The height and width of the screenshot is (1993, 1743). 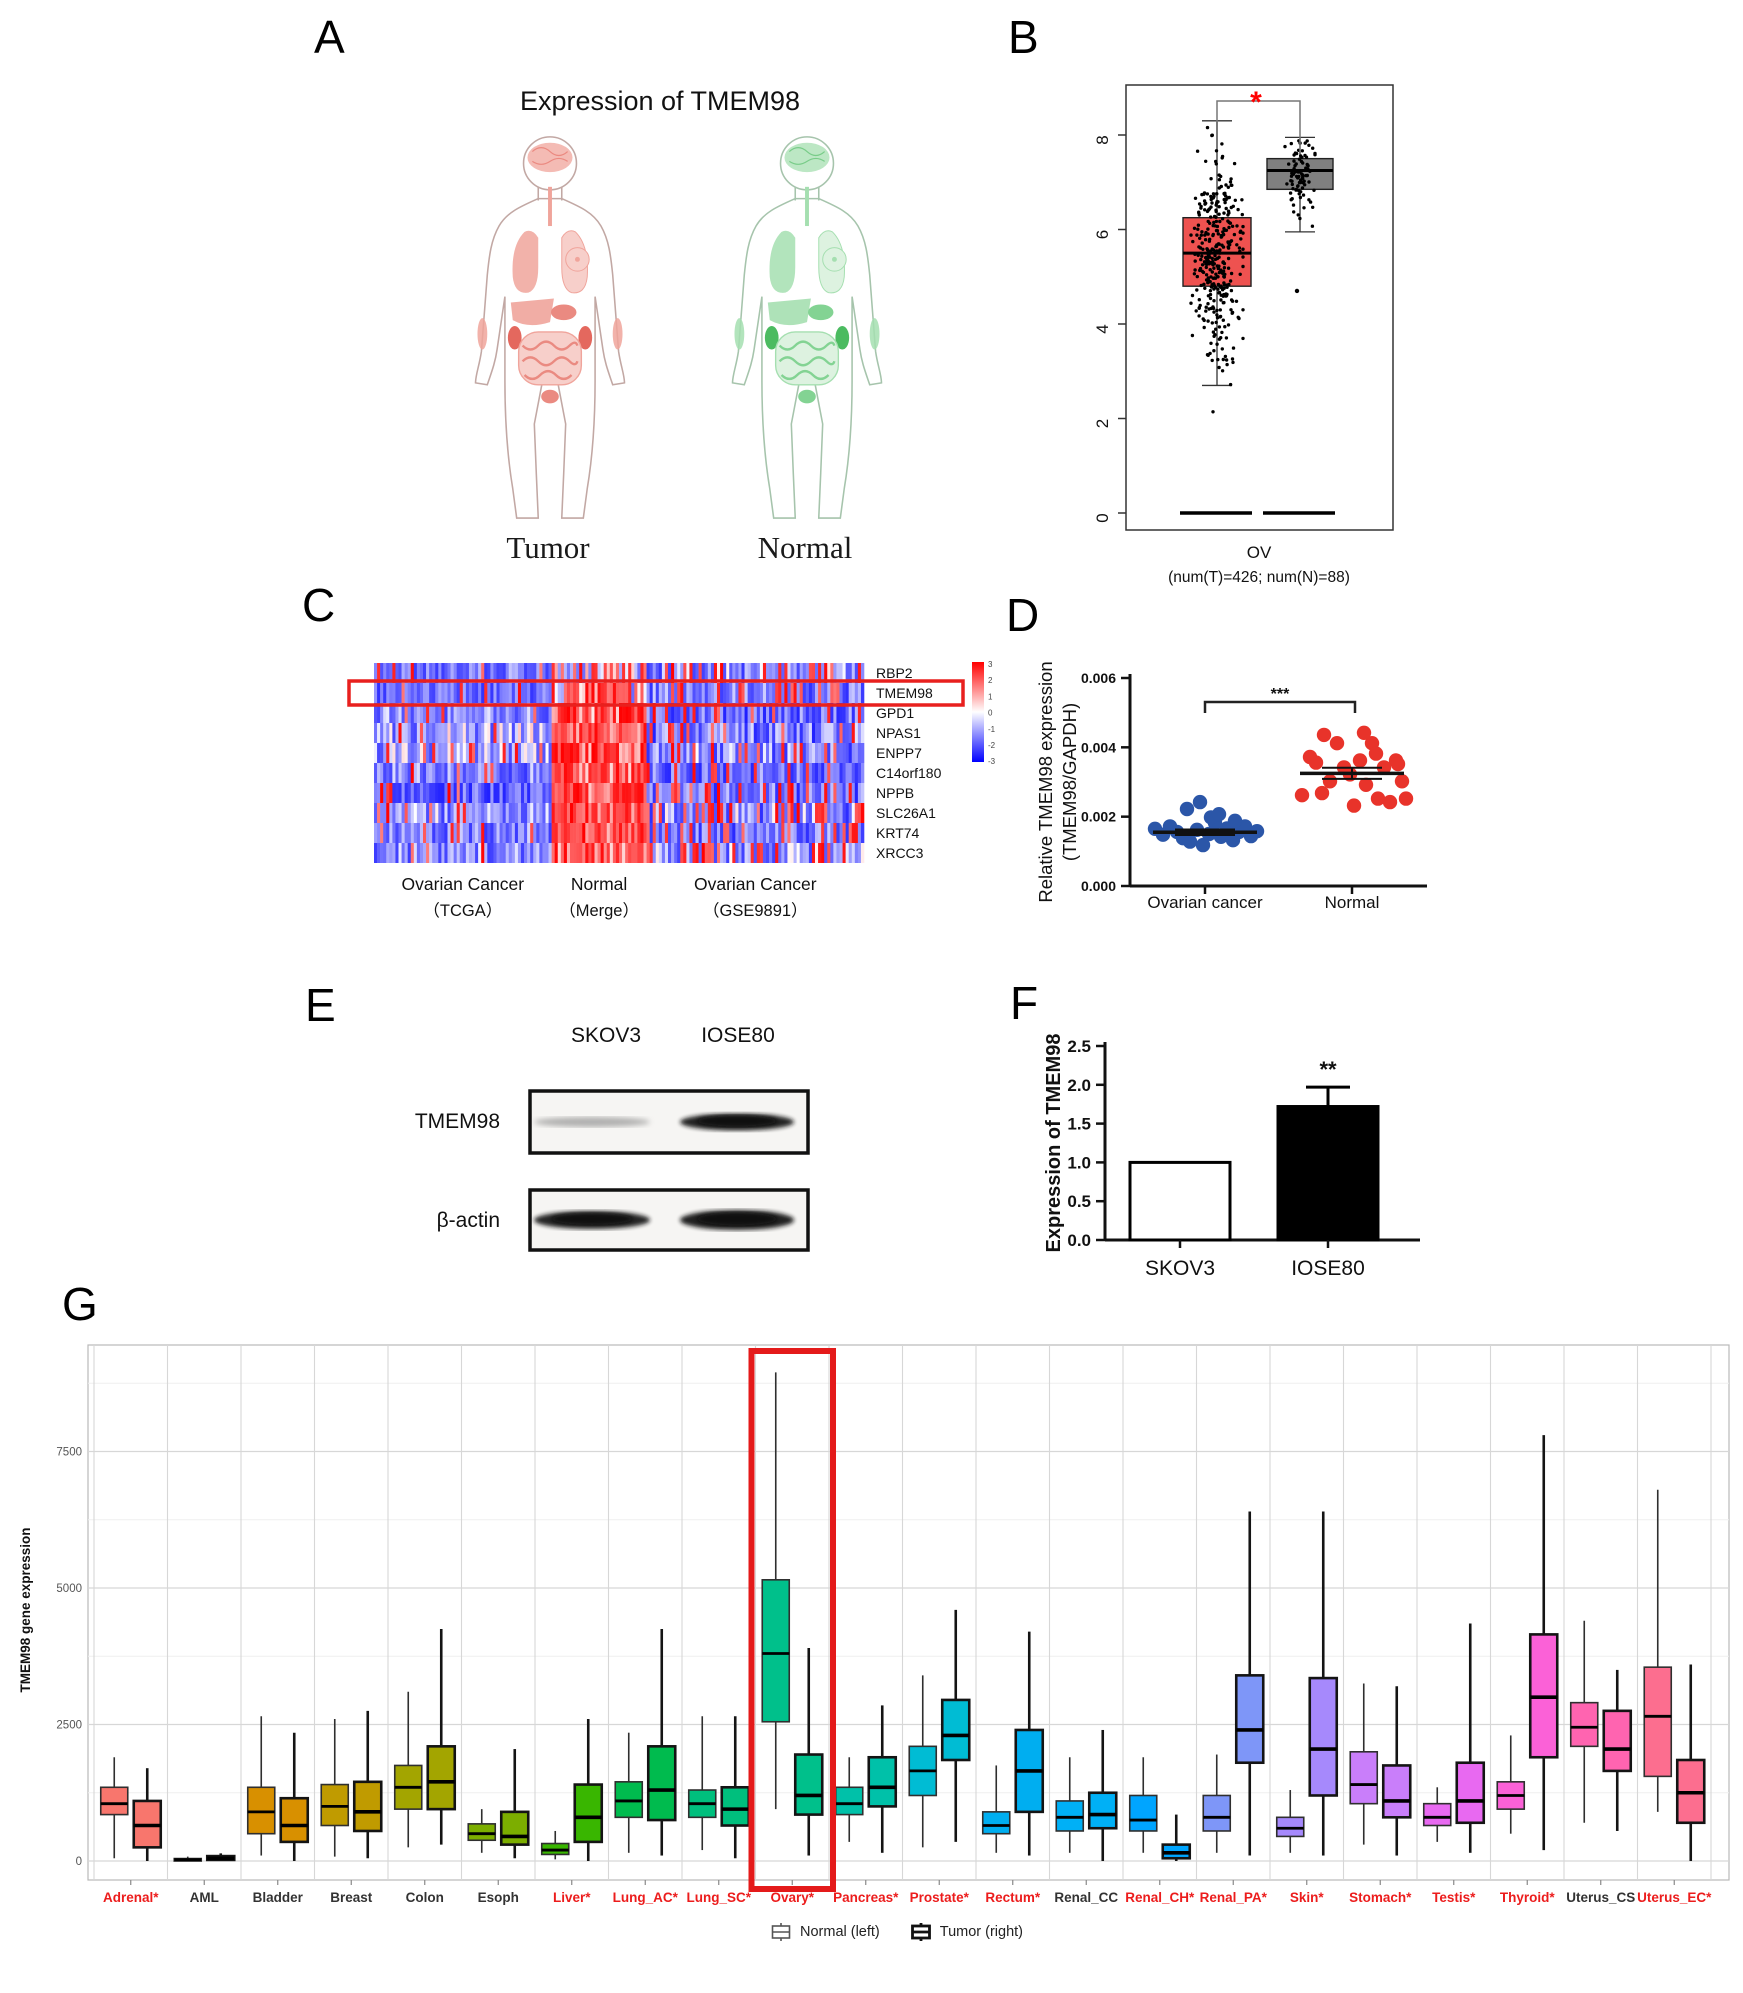 What do you see at coordinates (1234, 1897) in the screenshot?
I see `svg-text: Renal_PA*` at bounding box center [1234, 1897].